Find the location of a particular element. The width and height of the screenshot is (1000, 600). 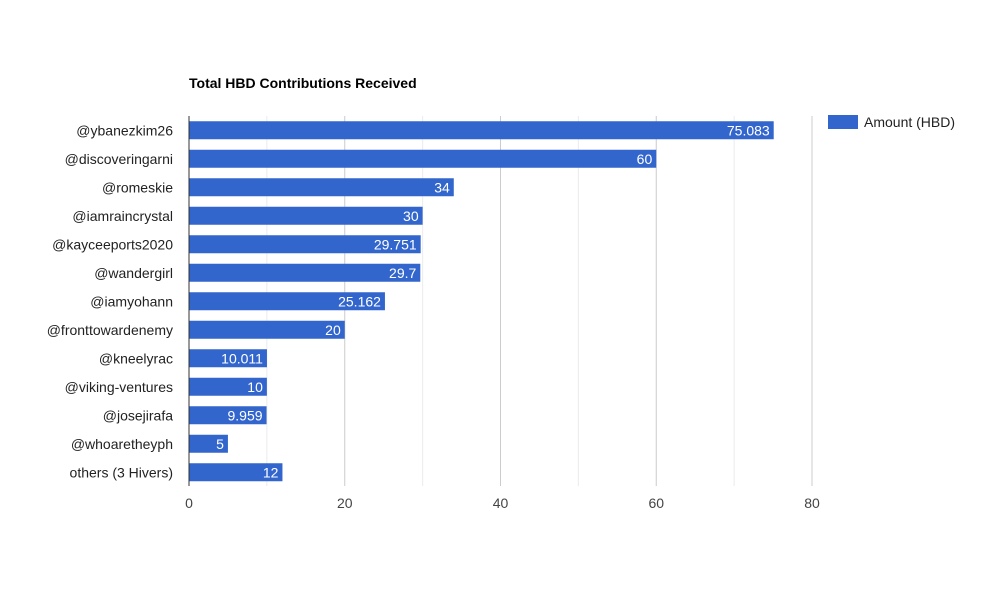

legend: Amount (HBD) is located at coordinates (891, 122).